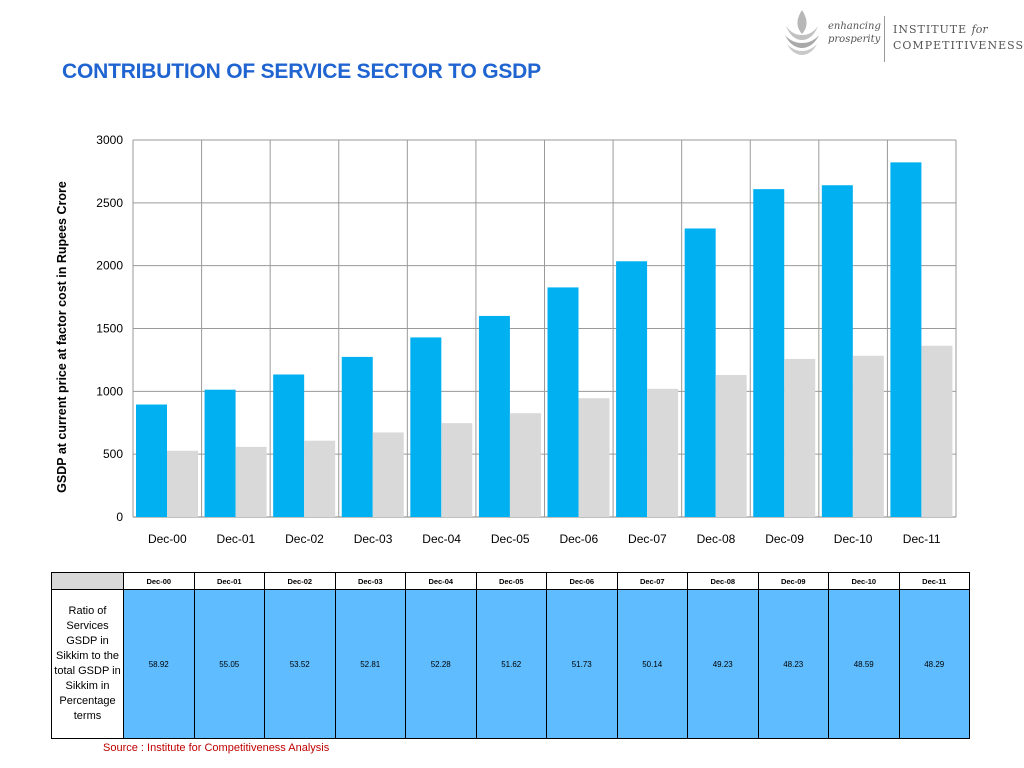 The image size is (1024, 768). I want to click on table-cell: 49.23, so click(723, 664).